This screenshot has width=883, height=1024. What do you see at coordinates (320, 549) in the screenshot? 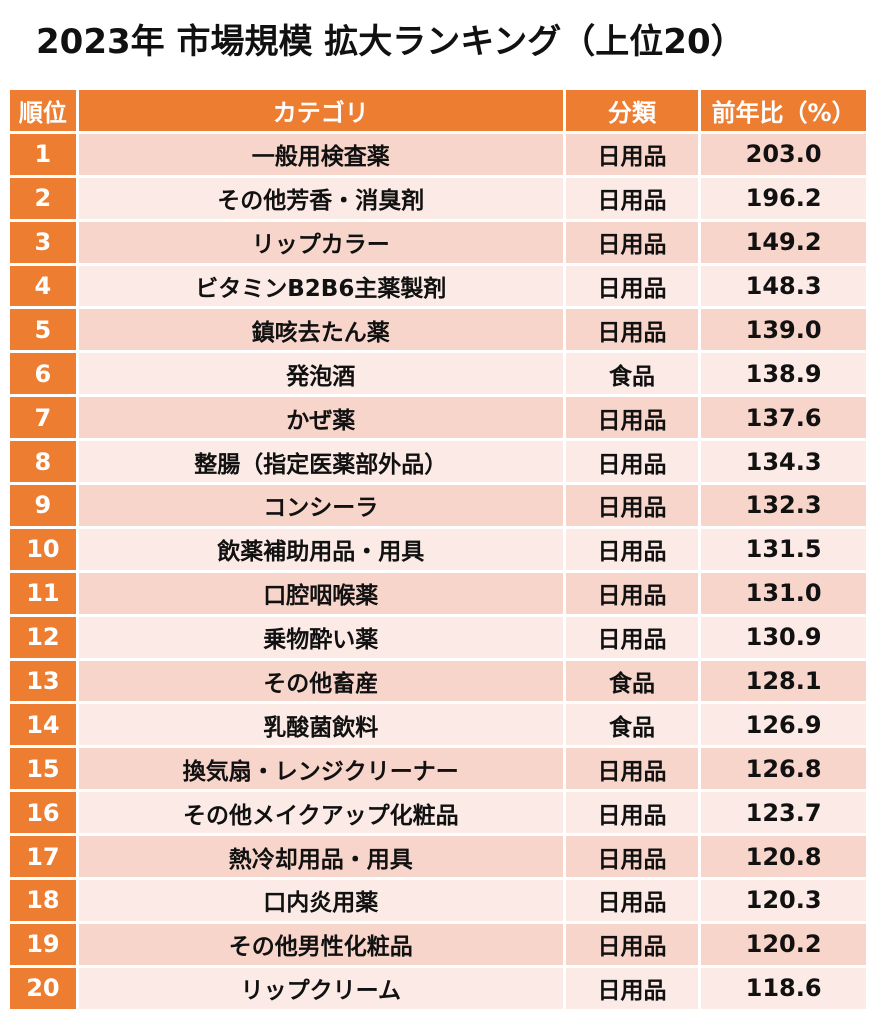
I see `category-cell: 飲薬補助用品・用具` at bounding box center [320, 549].